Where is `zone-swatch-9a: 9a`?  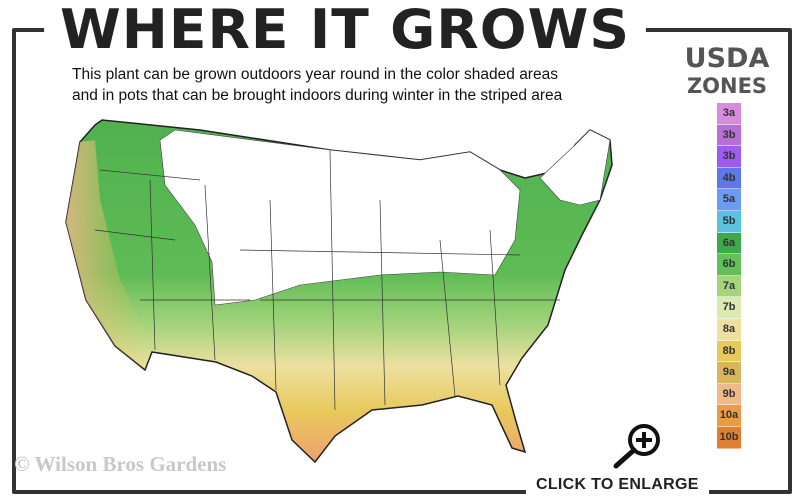
zone-swatch-9a: 9a is located at coordinates (729, 373).